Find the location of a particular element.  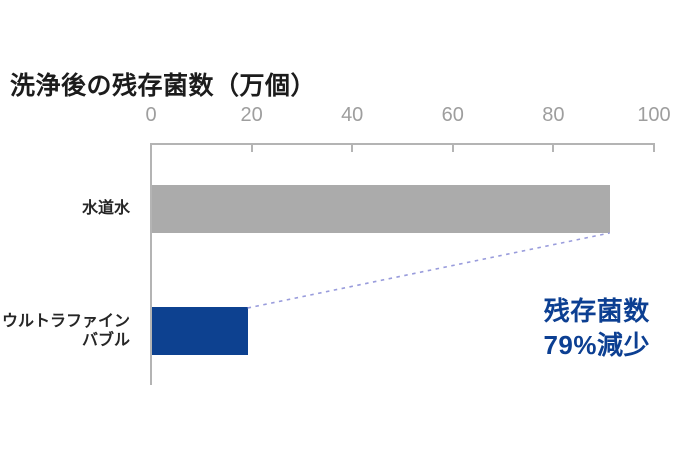

x-tick-label: 100 is located at coordinates (654, 115).